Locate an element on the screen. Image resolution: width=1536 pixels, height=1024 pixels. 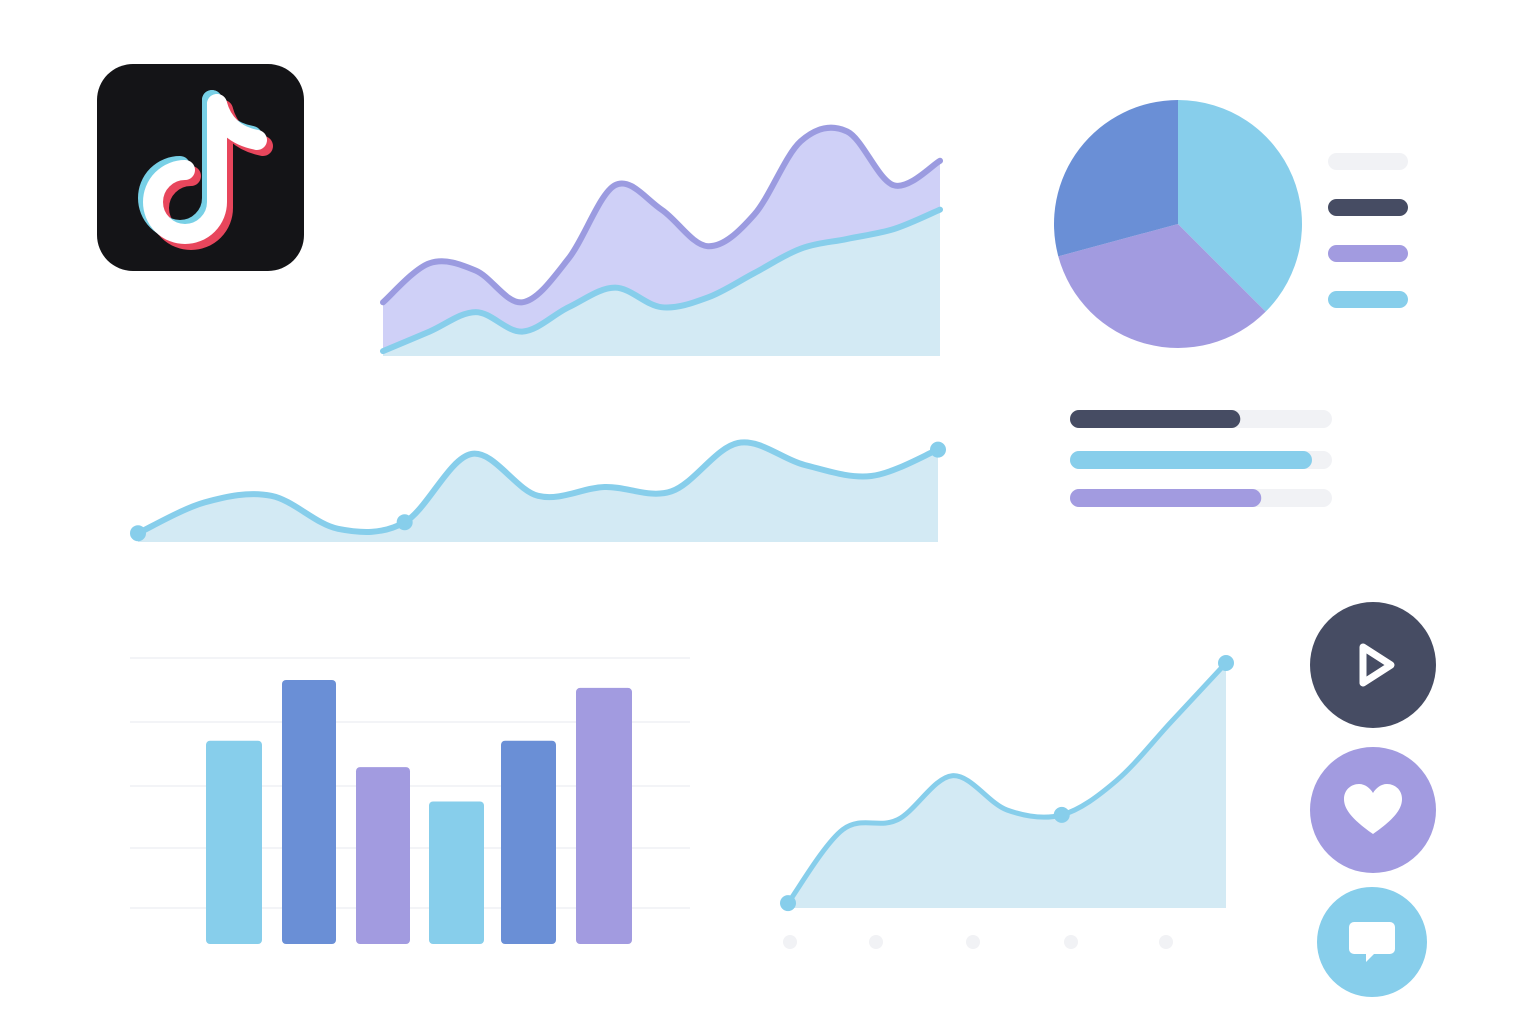
like-button is located at coordinates (1373, 810).